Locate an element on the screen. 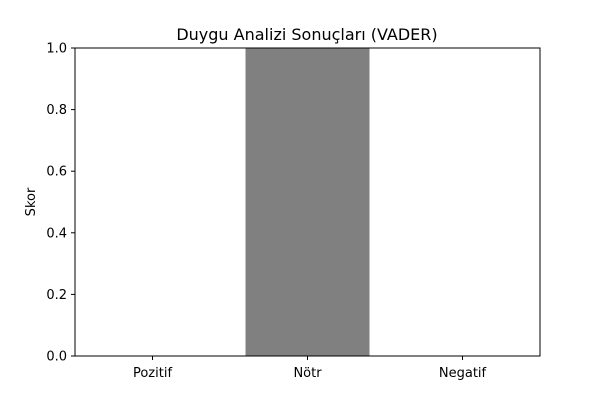 This screenshot has height=400, width=600. y-tick-label: 0.8 is located at coordinates (56, 110).